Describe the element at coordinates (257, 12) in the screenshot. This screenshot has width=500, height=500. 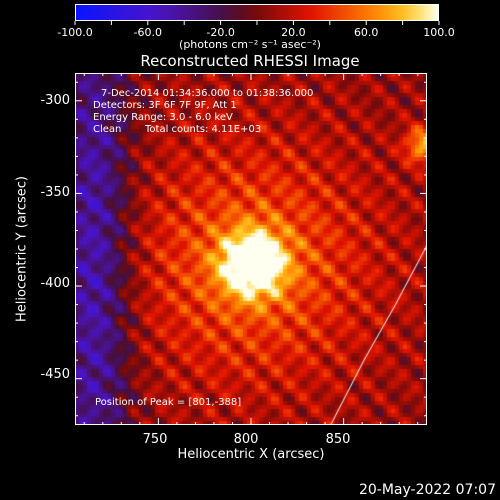
I see `colorbar` at that location.